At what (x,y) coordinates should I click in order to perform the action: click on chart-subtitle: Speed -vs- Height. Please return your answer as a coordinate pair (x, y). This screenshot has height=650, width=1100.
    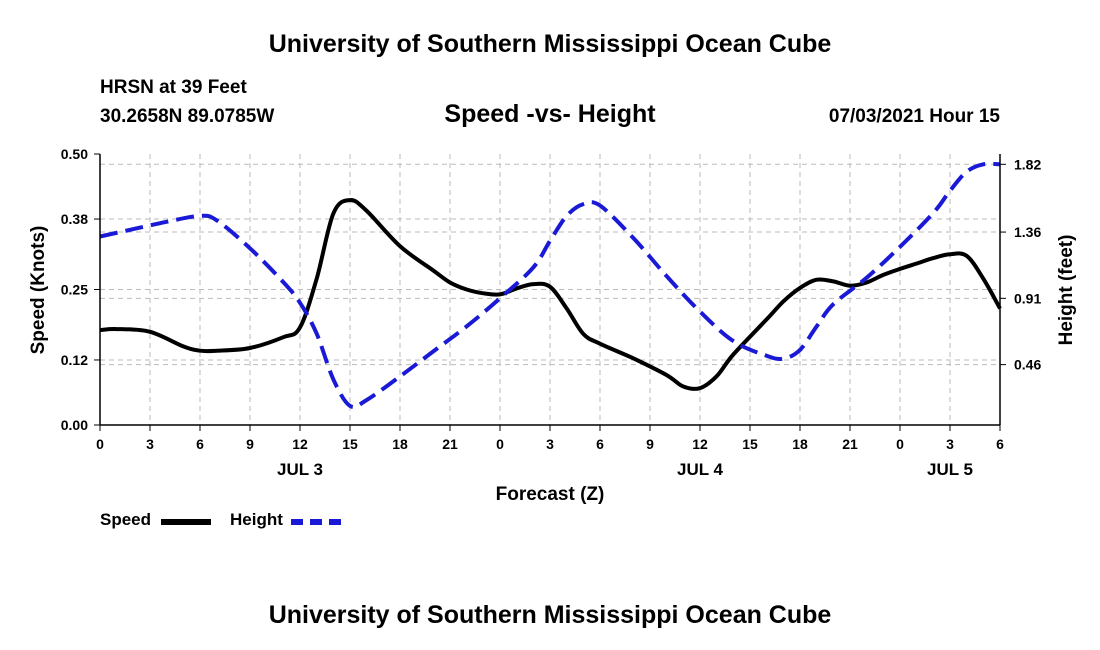
    Looking at the image, I should click on (550, 114).